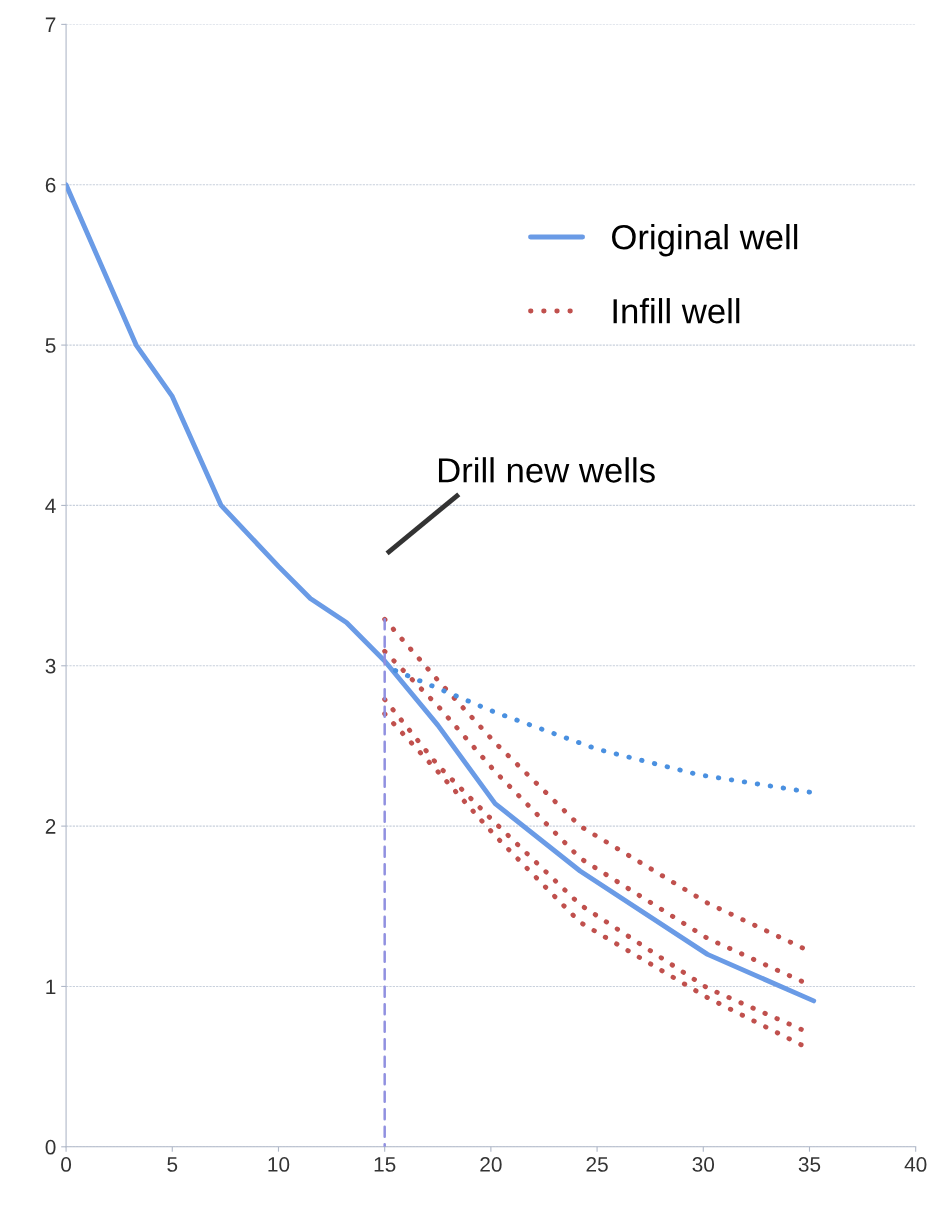  What do you see at coordinates (50, 1147) in the screenshot?
I see `y-tick-label: 0` at bounding box center [50, 1147].